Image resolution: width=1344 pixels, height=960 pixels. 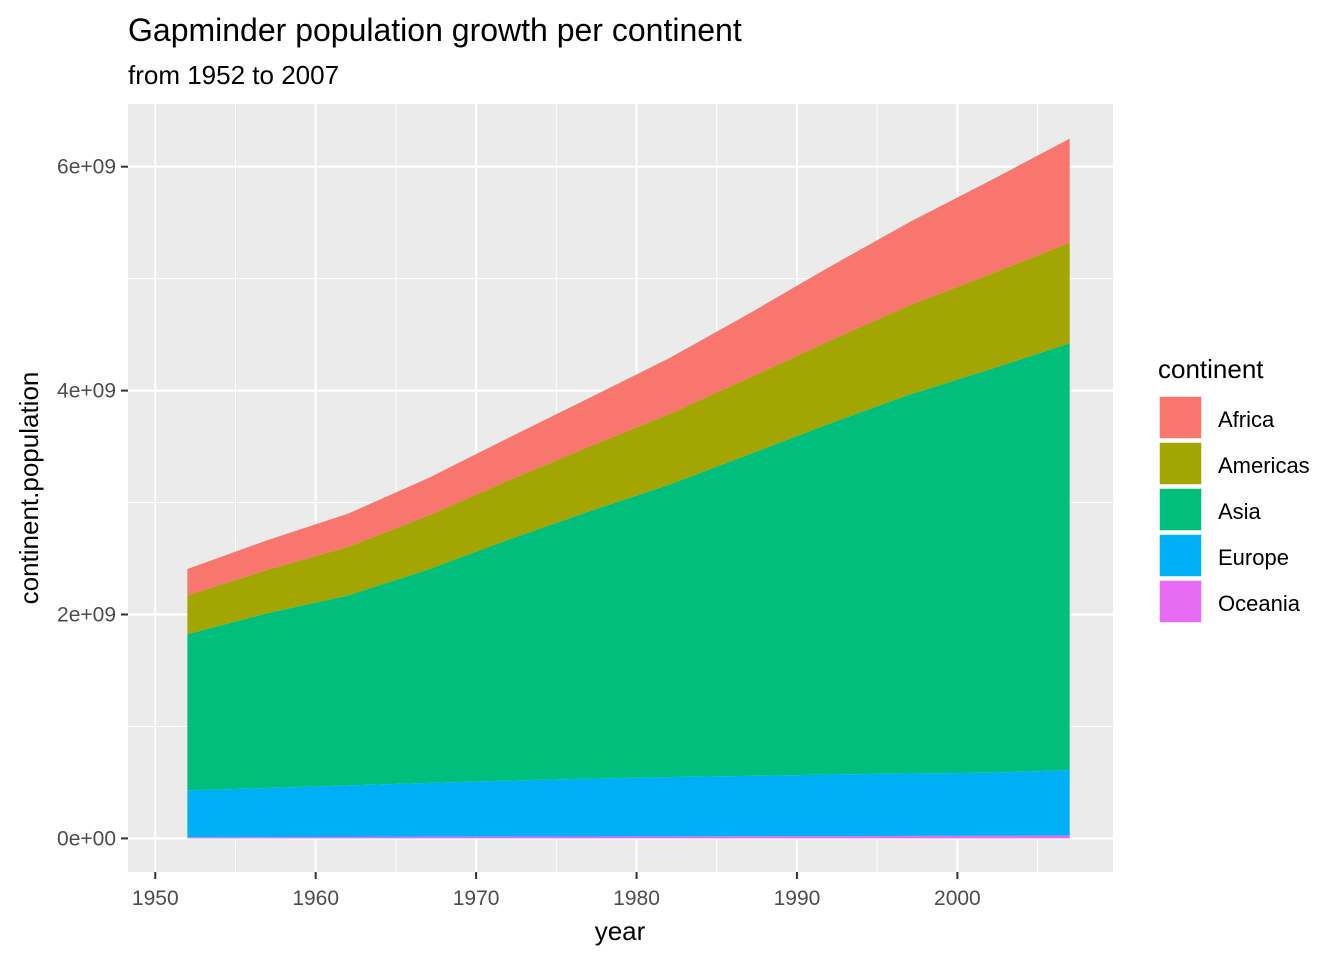 What do you see at coordinates (1211, 369) in the screenshot?
I see `legend-title: continent` at bounding box center [1211, 369].